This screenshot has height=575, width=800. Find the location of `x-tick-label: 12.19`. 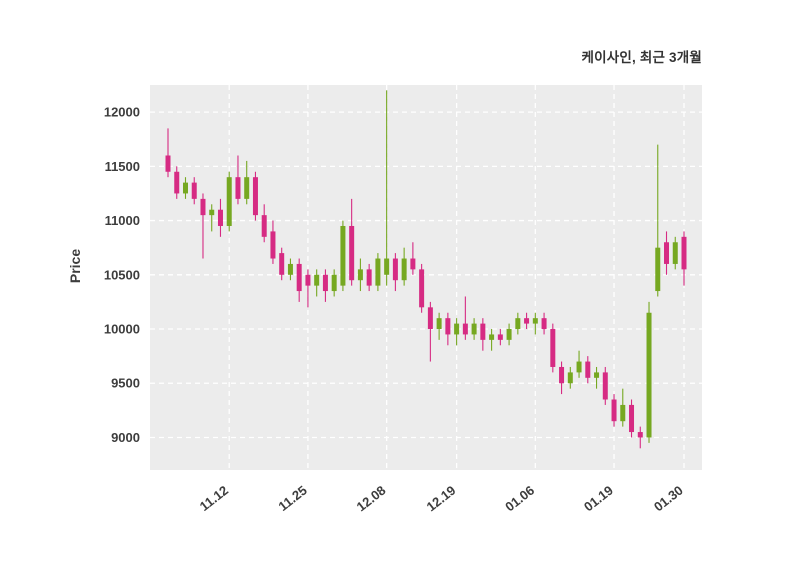

x-tick-label: 12.19 is located at coordinates (441, 499).